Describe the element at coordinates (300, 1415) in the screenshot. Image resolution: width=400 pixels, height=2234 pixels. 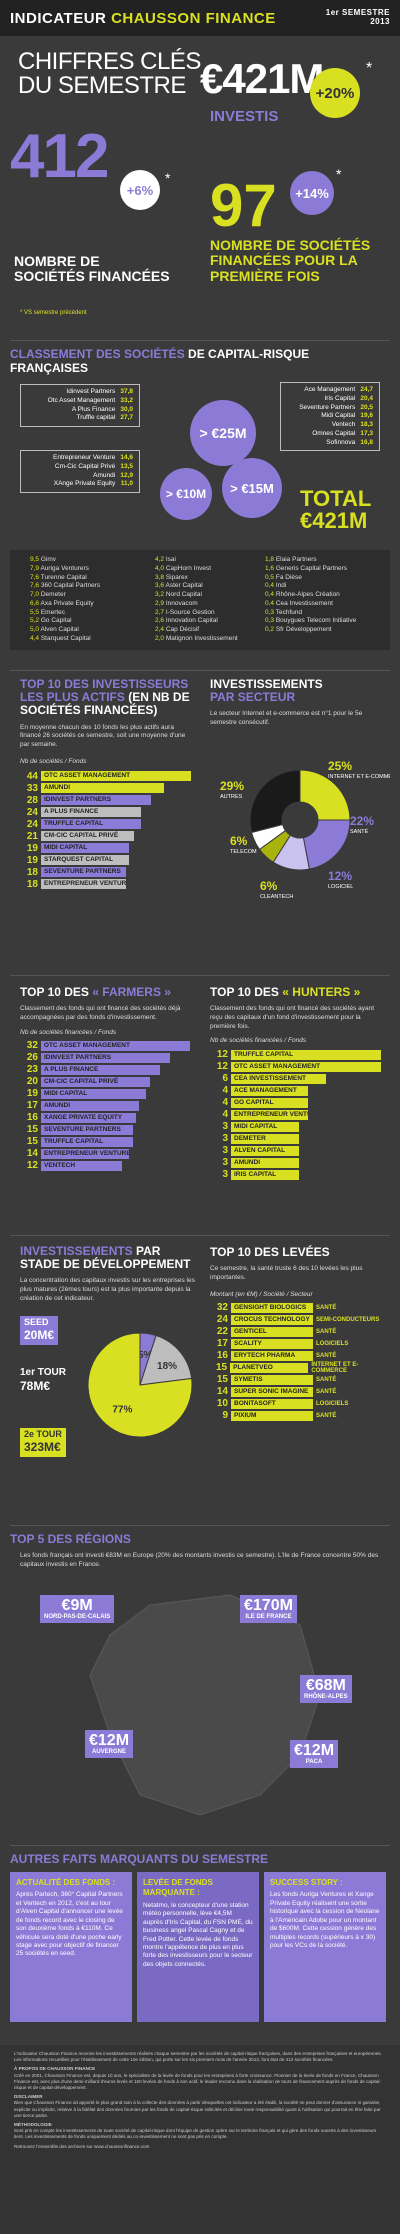
I see `levee-row: 9 PIXIUM SANTÉ` at that location.